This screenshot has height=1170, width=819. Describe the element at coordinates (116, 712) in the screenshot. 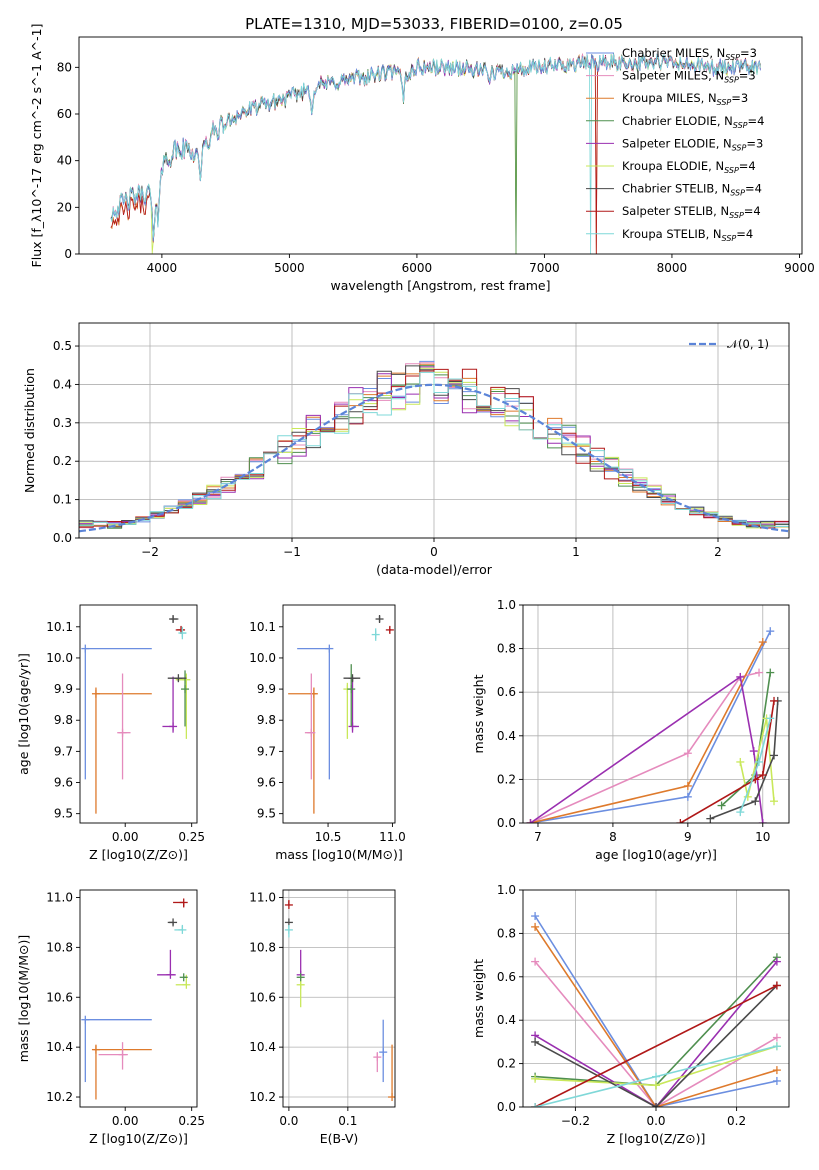

I see `age_vs_Z-point-chabrier-miles` at that location.